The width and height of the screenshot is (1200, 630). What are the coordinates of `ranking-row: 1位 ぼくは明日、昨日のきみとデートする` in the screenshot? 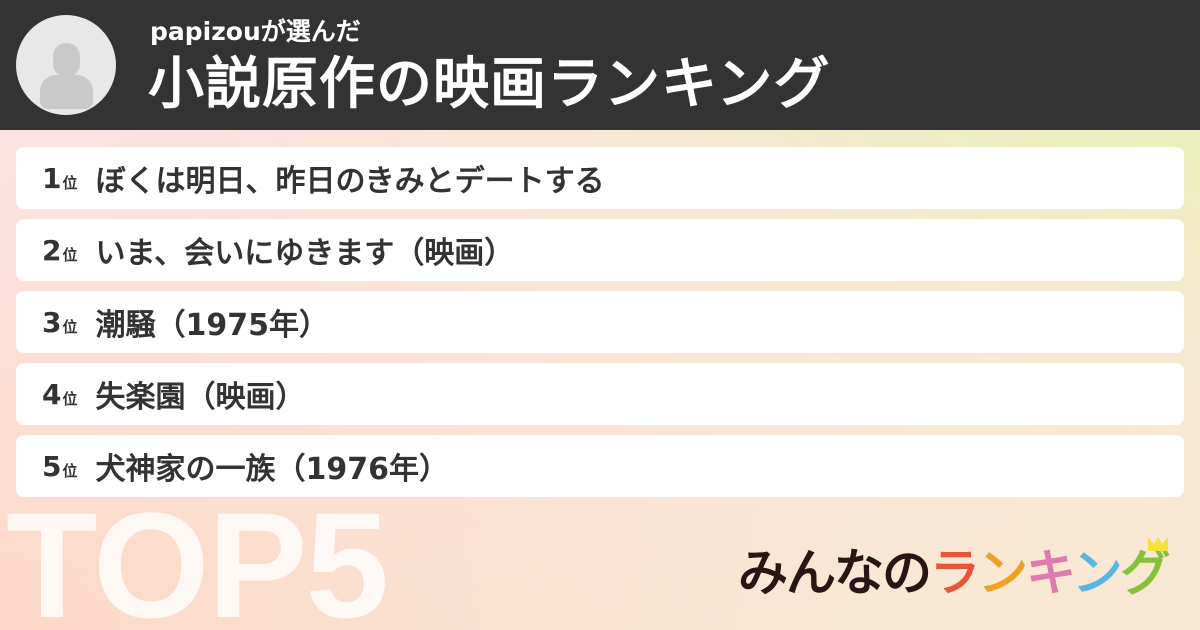 It's located at (600, 178).